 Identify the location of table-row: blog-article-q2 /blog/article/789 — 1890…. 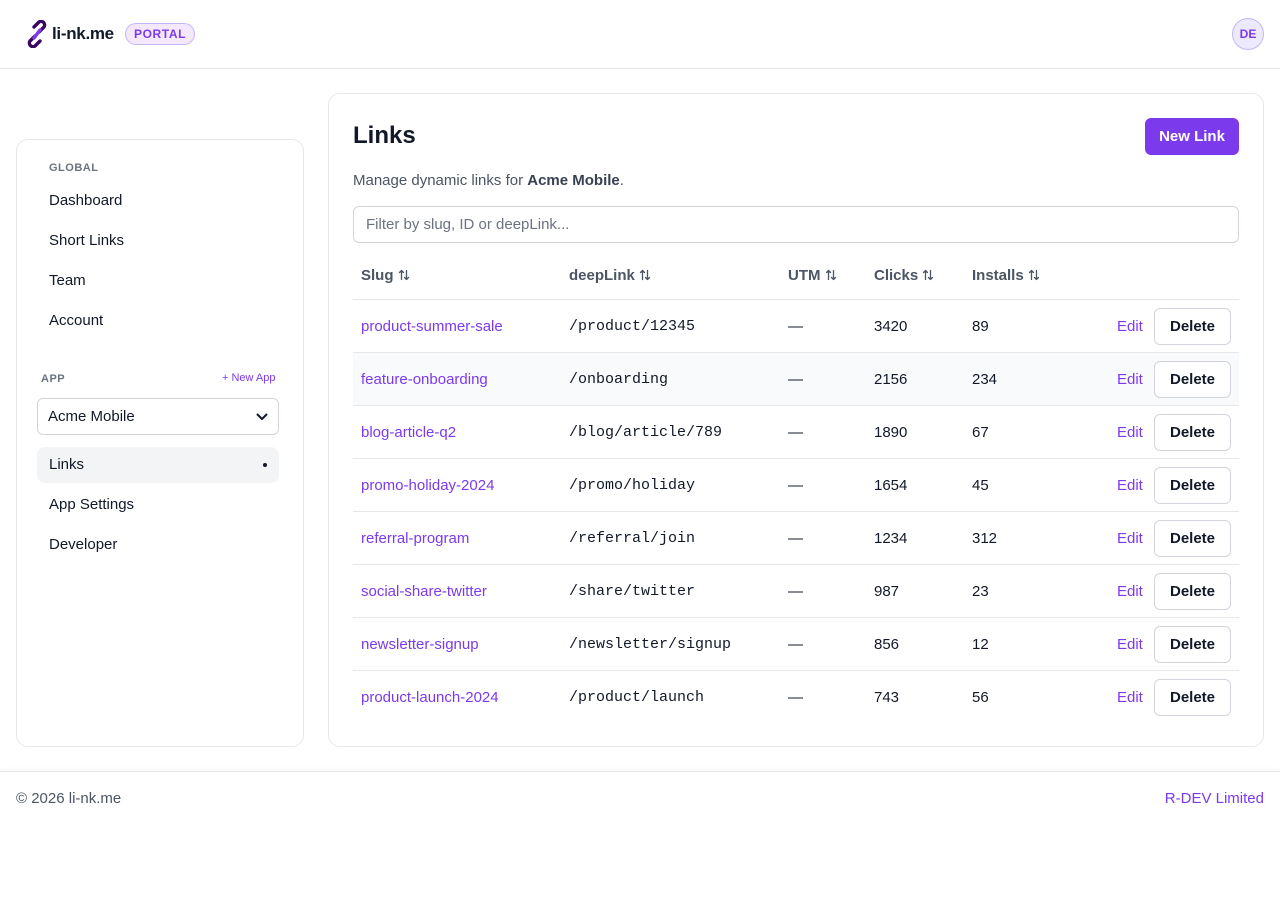
(796, 432).